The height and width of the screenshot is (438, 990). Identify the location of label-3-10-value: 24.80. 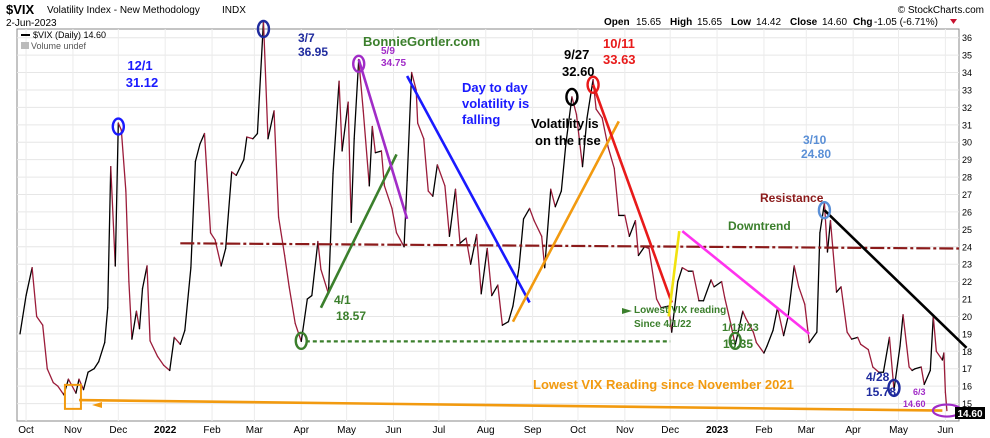
(816, 154).